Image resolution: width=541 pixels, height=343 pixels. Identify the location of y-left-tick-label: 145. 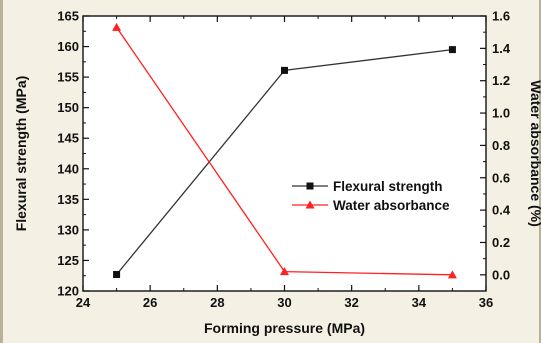
(68, 138).